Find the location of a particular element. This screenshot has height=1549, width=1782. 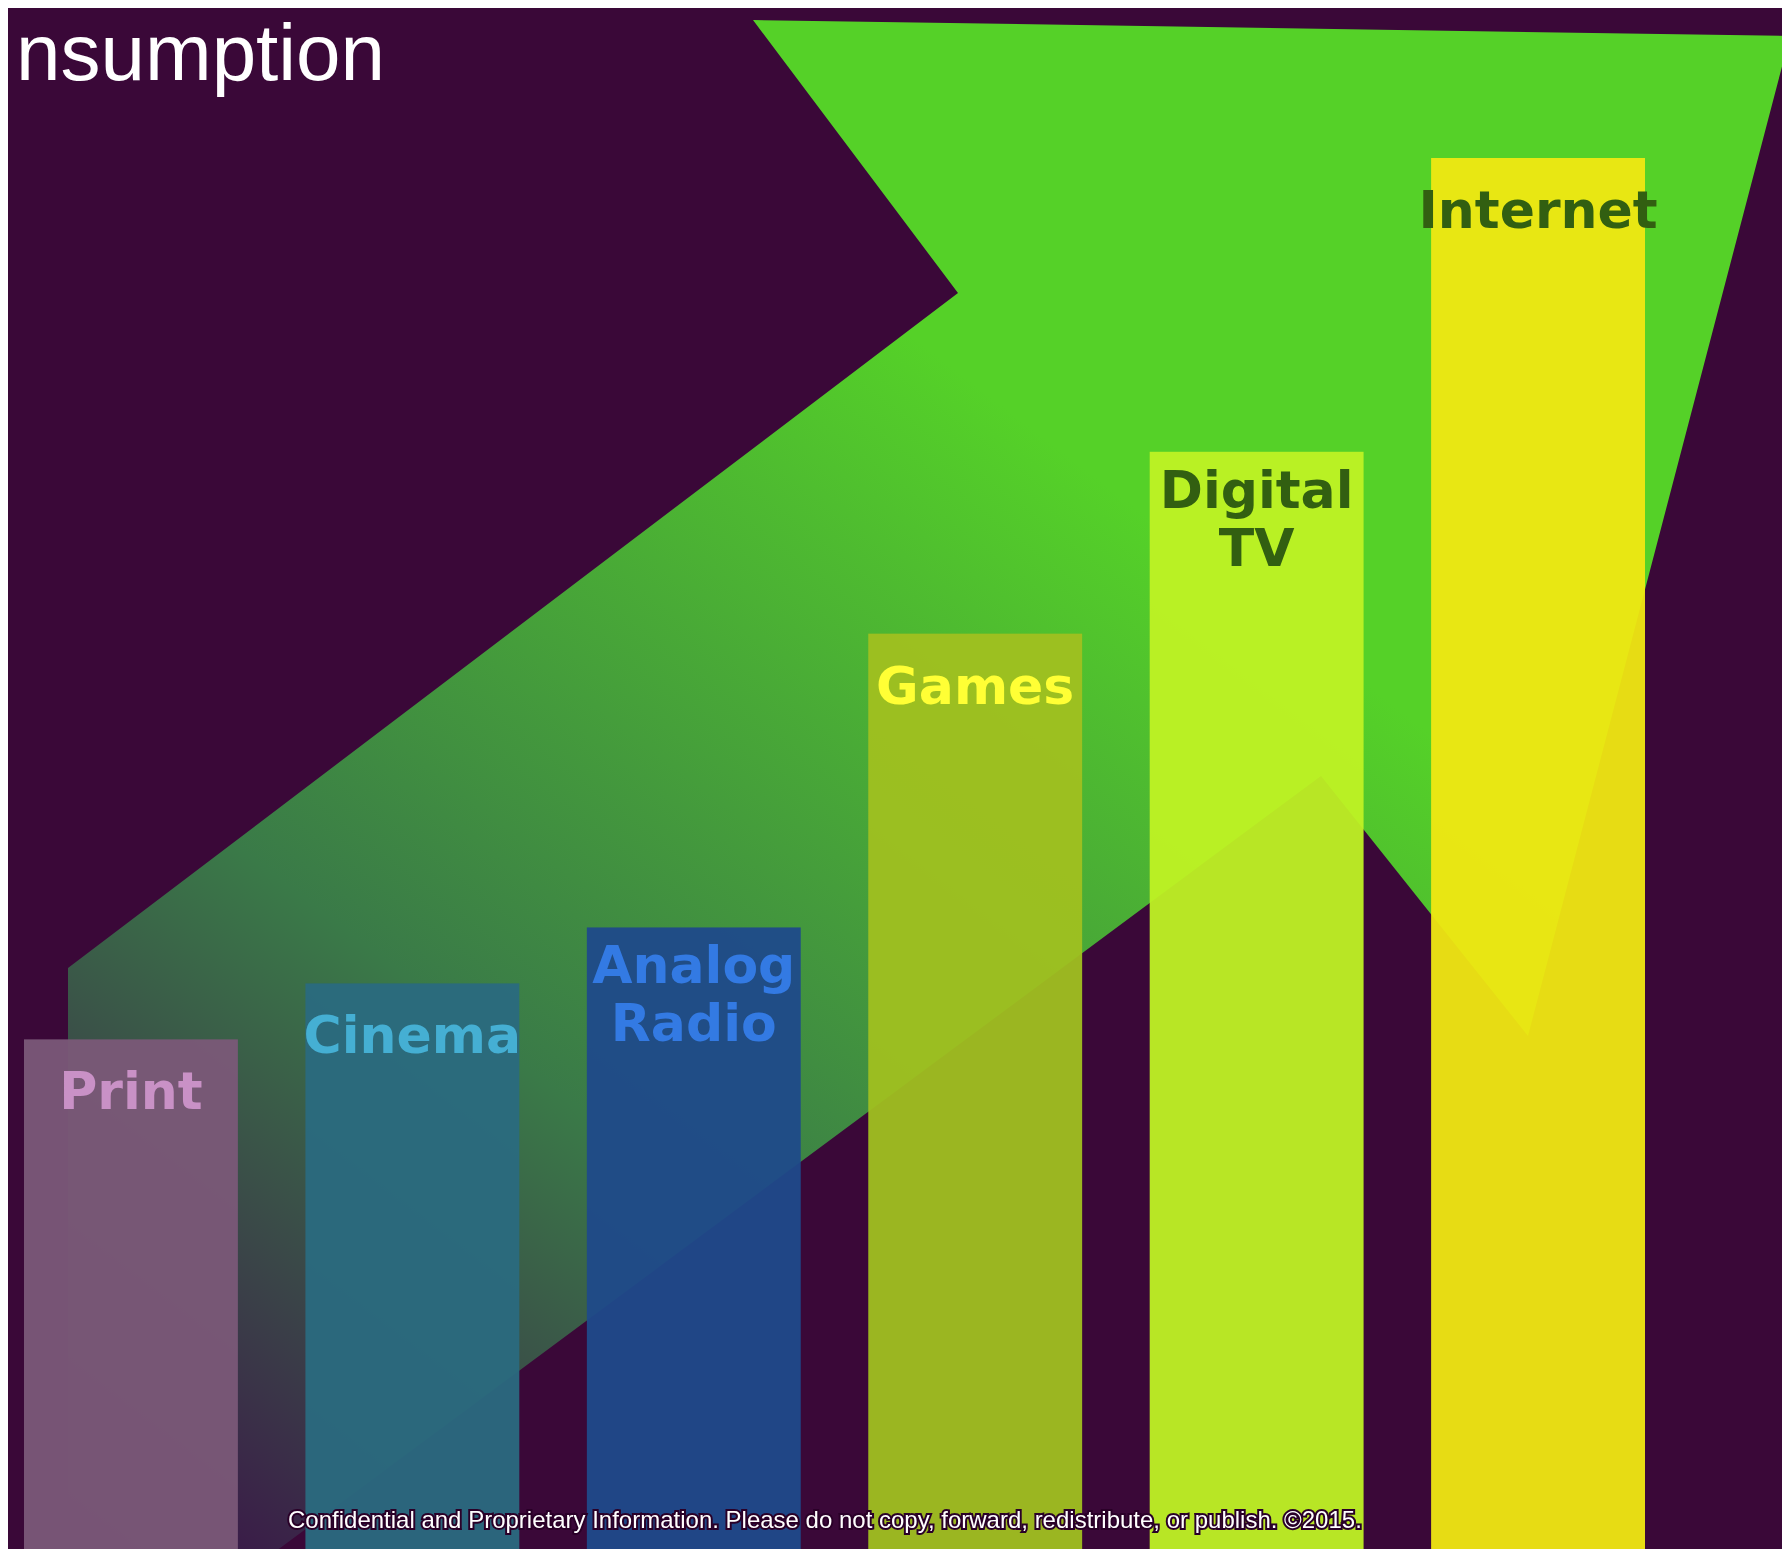

chart-title: nsumption is located at coordinates (201, 52).